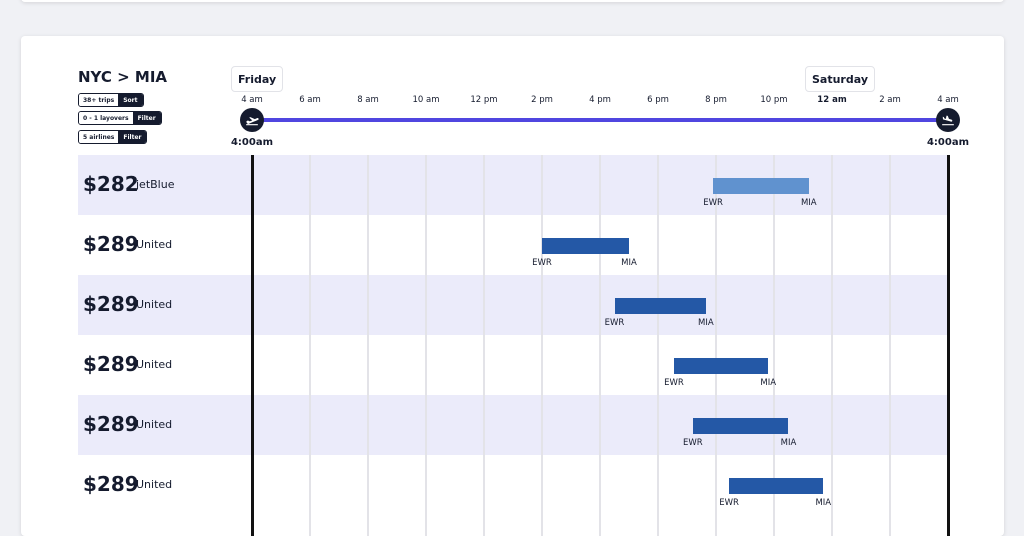  I want to click on timeline-range-bar, so click(600, 120).